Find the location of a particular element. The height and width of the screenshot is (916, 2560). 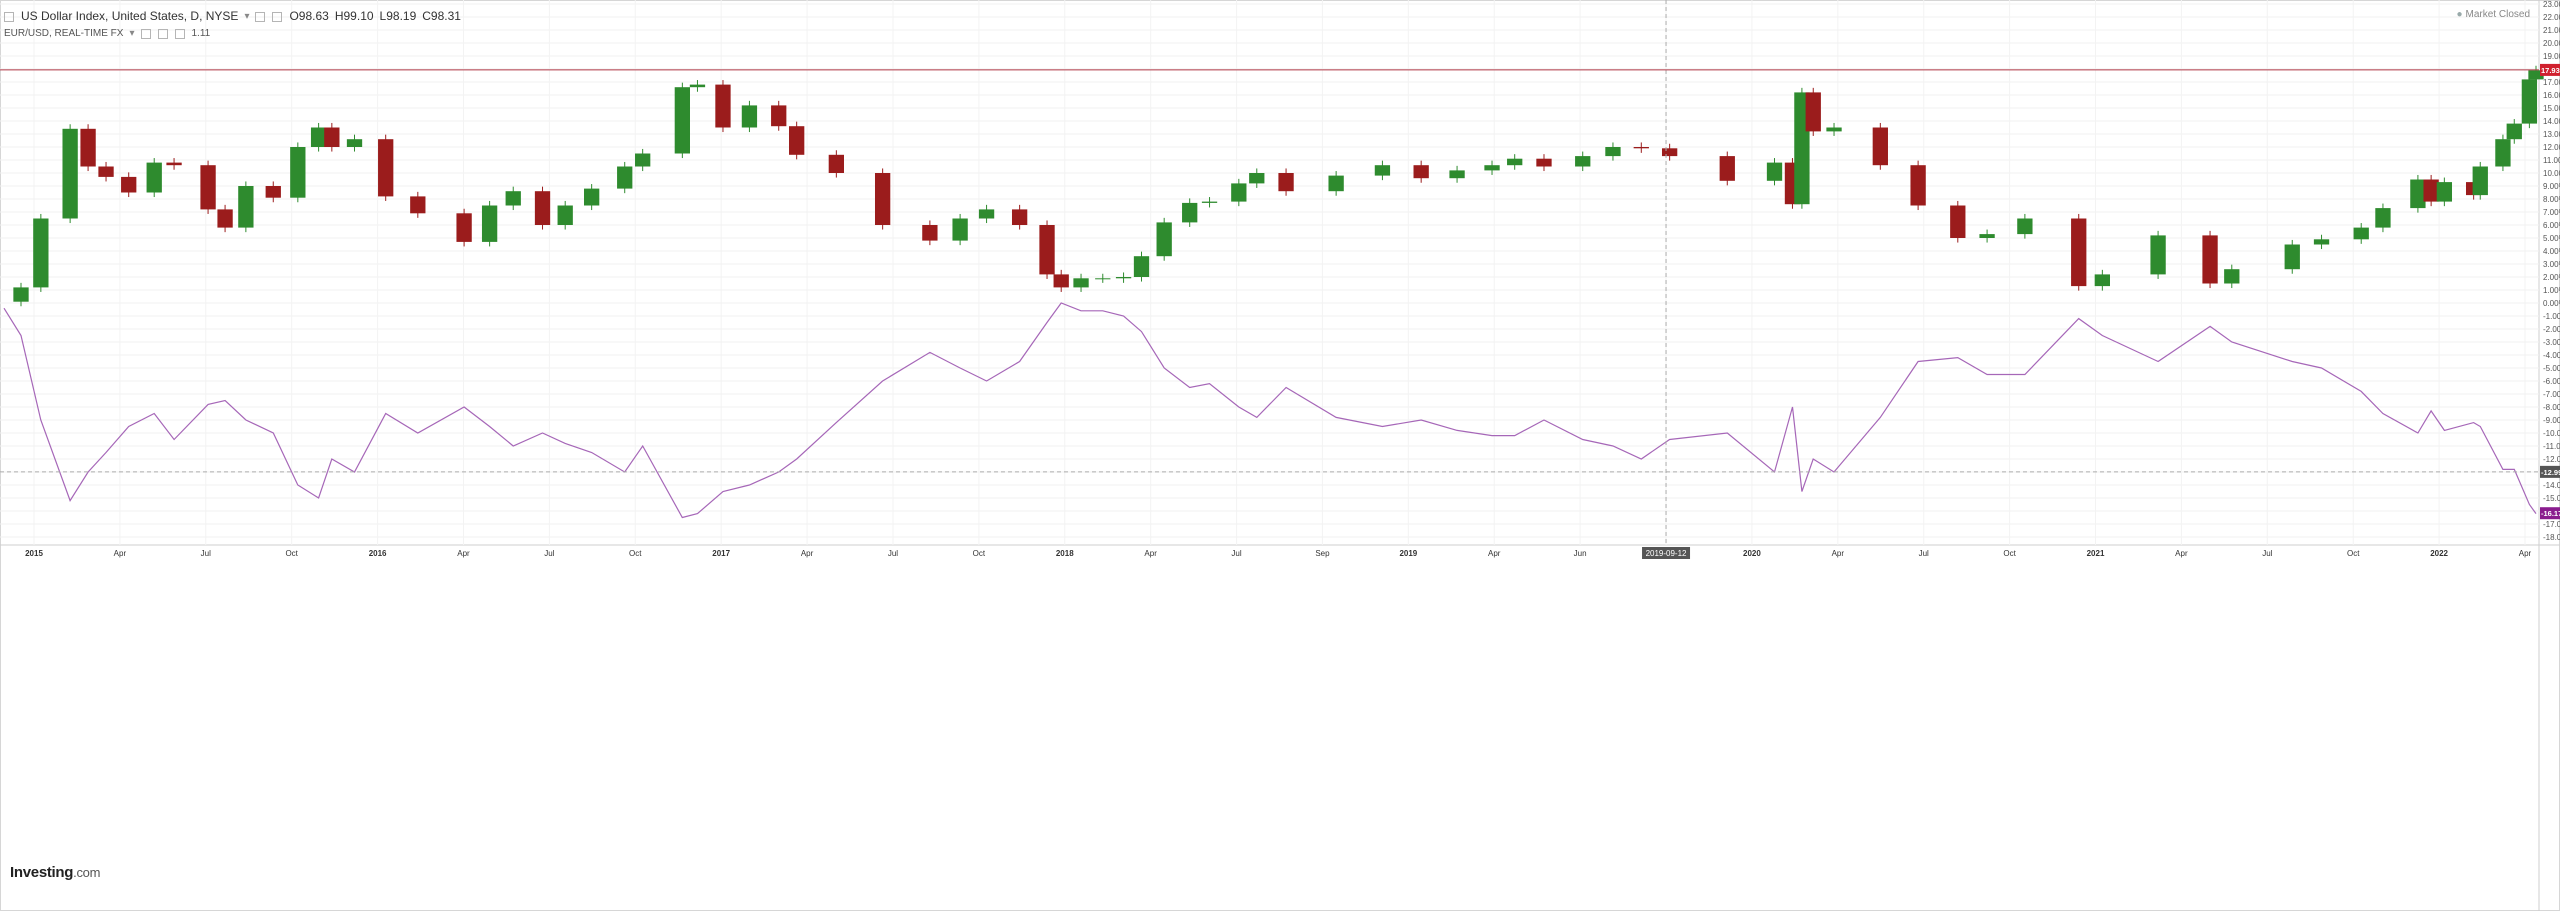

y-tick-label: 2.00% is located at coordinates (2551, 277).